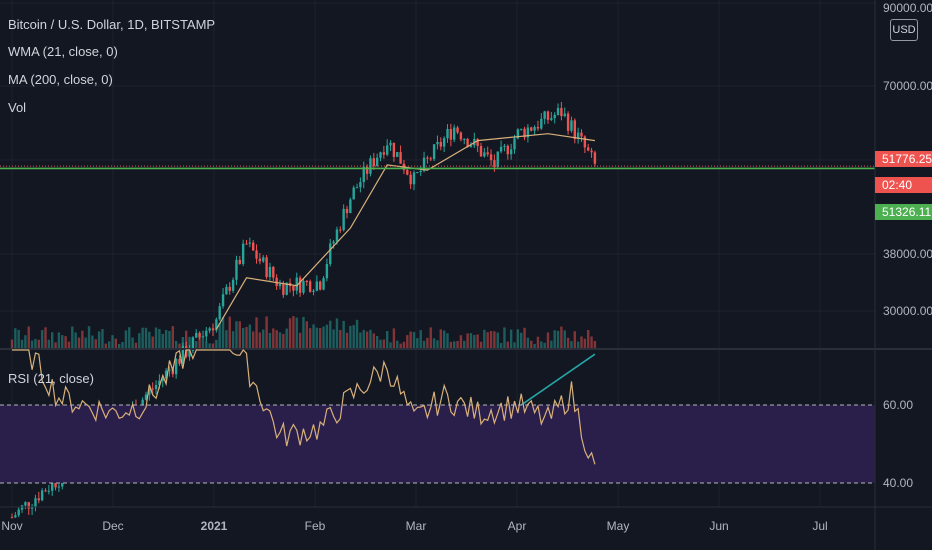 The image size is (932, 550). Describe the element at coordinates (898, 444) in the screenshot. I see `rsi-scale: 60.00 40.00` at that location.